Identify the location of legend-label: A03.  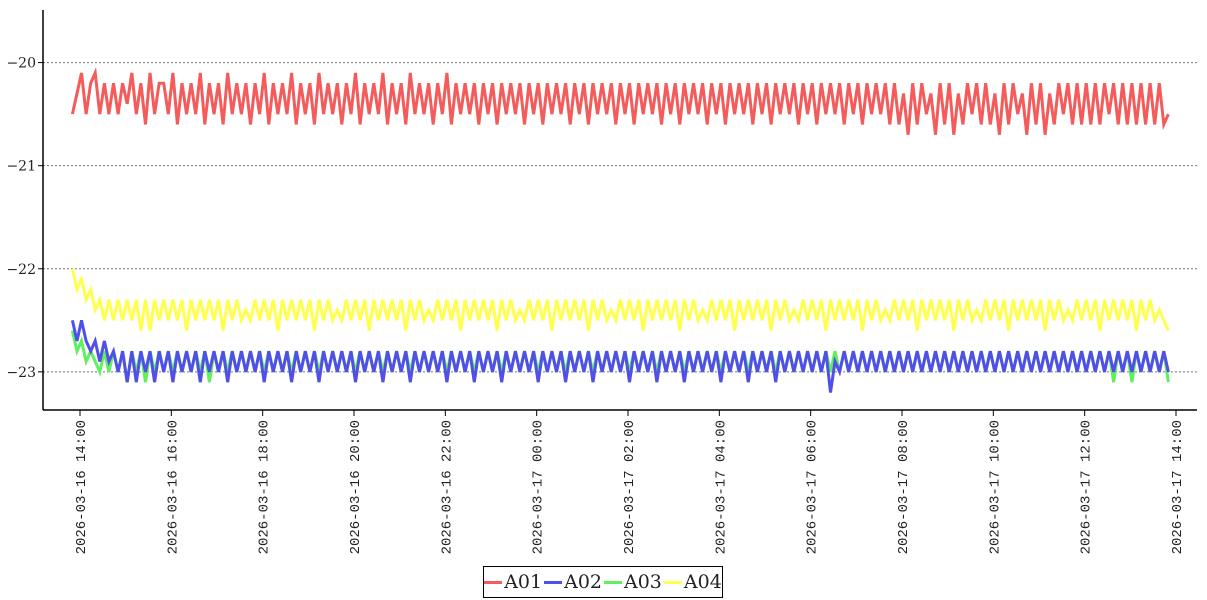
(643, 582).